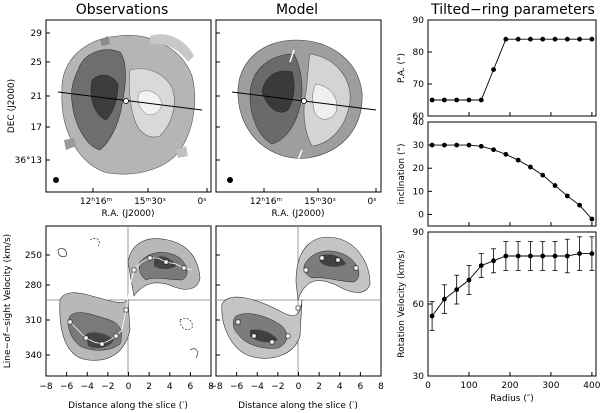  I want to click on obs-xtick-15m30s: 15ᵐ30ˢ, so click(150, 202).